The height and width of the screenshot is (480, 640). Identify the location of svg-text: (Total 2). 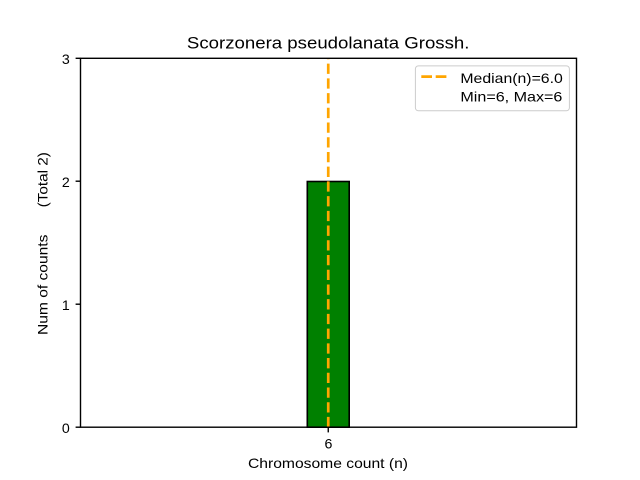
(43, 179).